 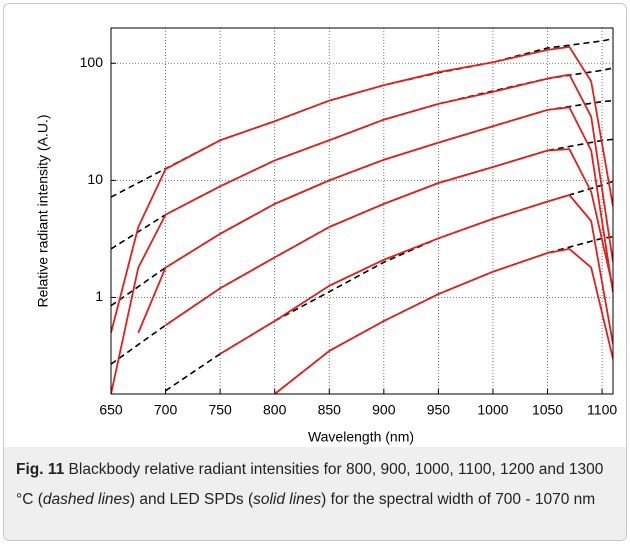 What do you see at coordinates (43, 211) in the screenshot?
I see `y-axis-label: Relative radiant intensity (A.U.)` at bounding box center [43, 211].